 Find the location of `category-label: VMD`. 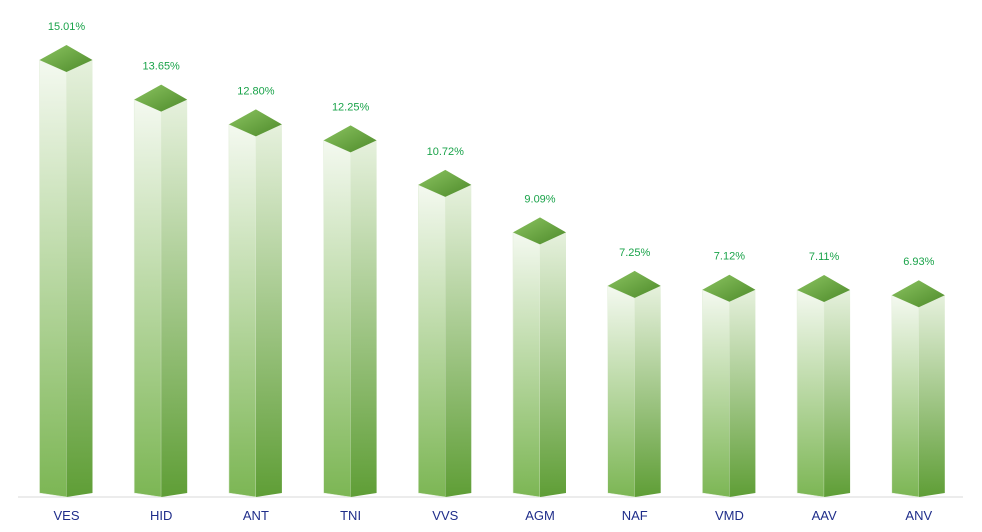

category-label: VMD is located at coordinates (729, 515).